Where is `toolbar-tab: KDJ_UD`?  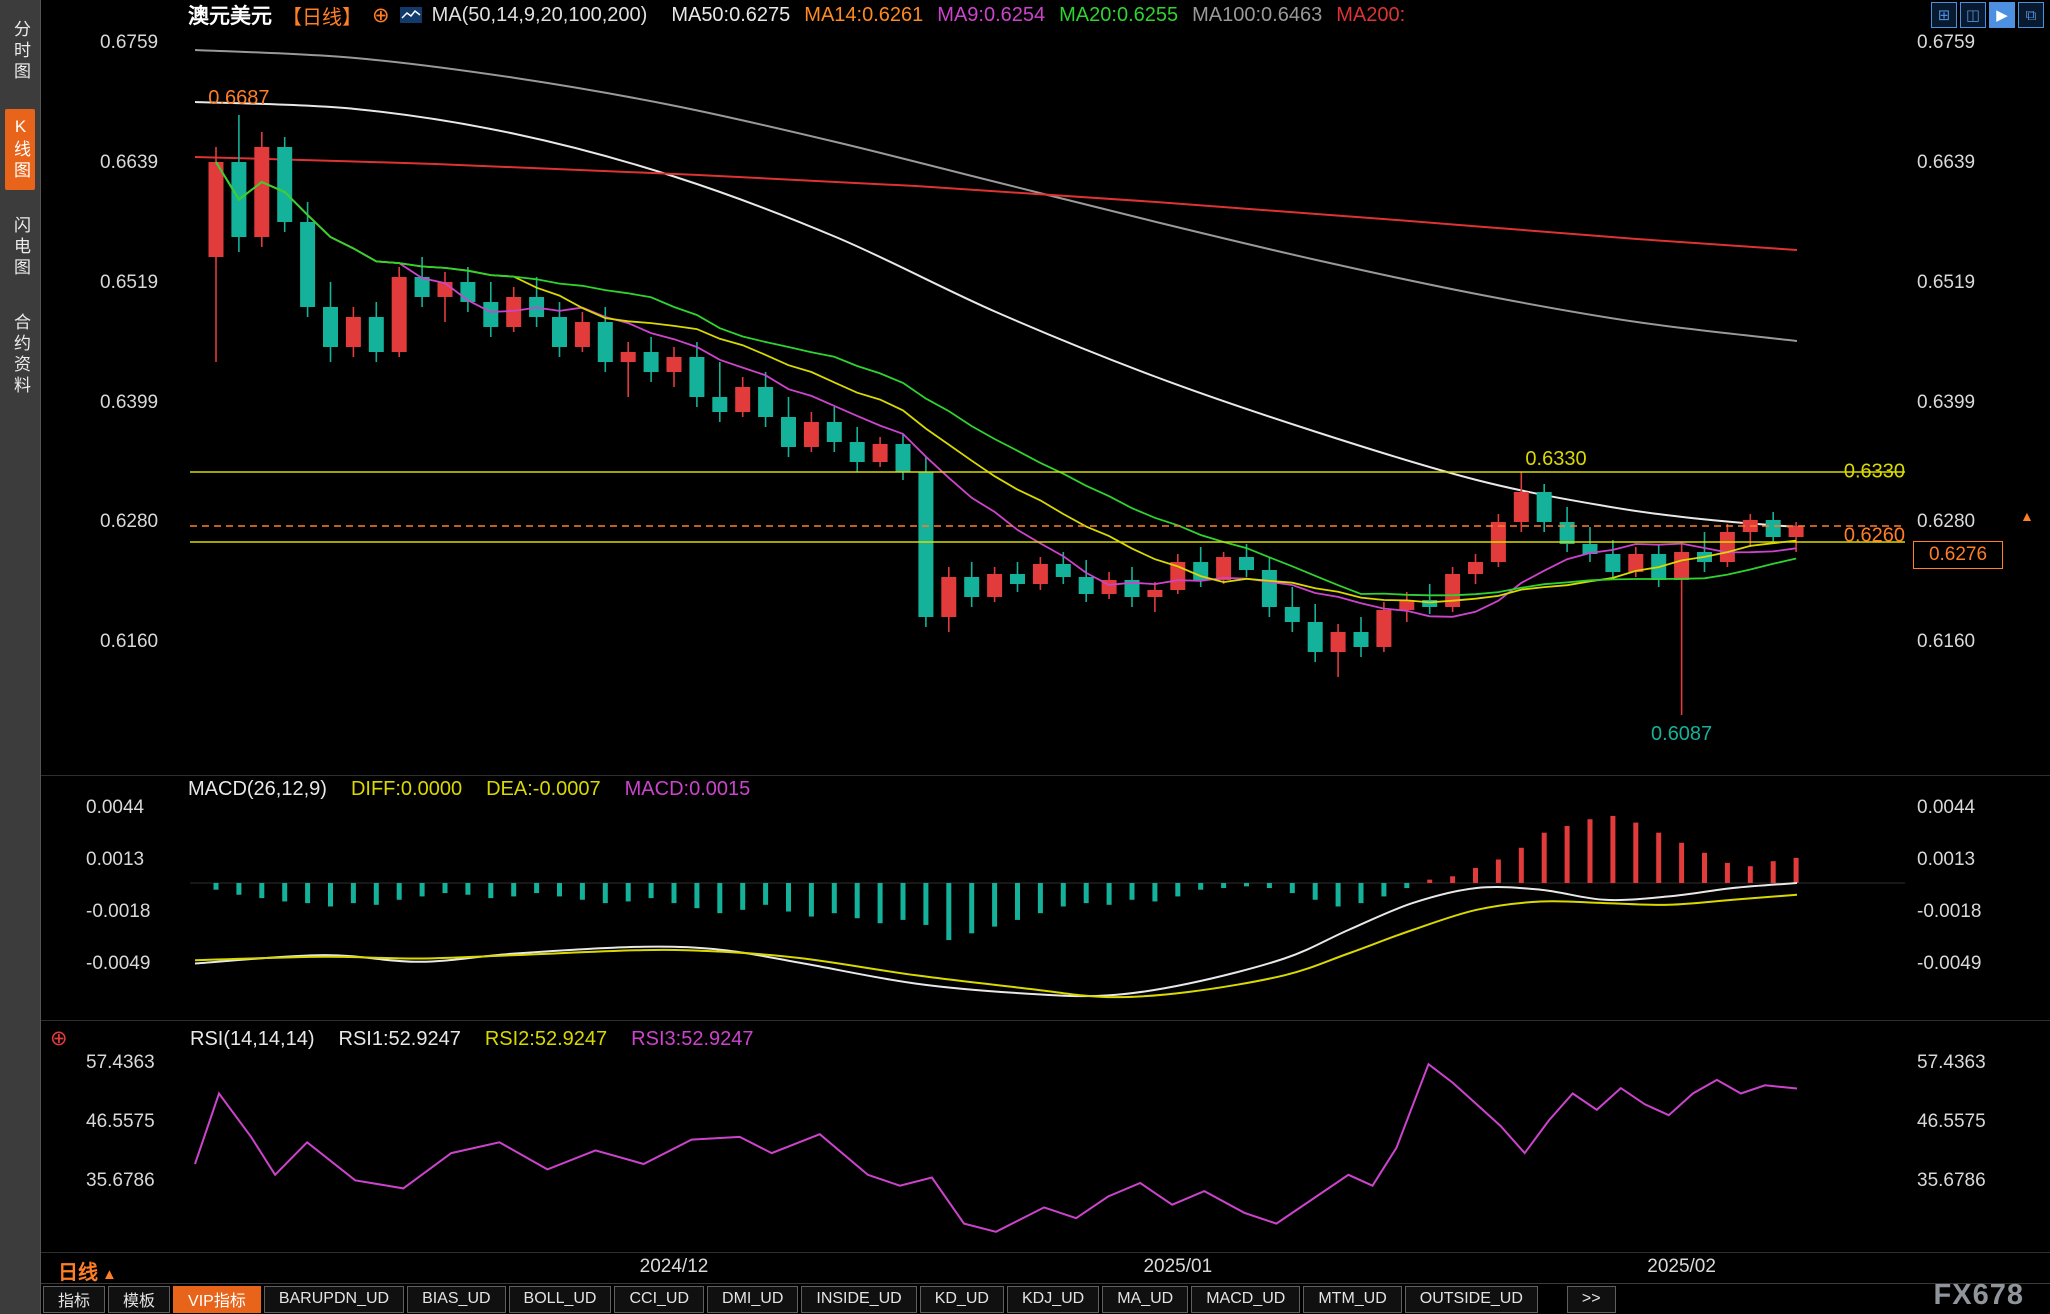 toolbar-tab: KDJ_UD is located at coordinates (1053, 1299).